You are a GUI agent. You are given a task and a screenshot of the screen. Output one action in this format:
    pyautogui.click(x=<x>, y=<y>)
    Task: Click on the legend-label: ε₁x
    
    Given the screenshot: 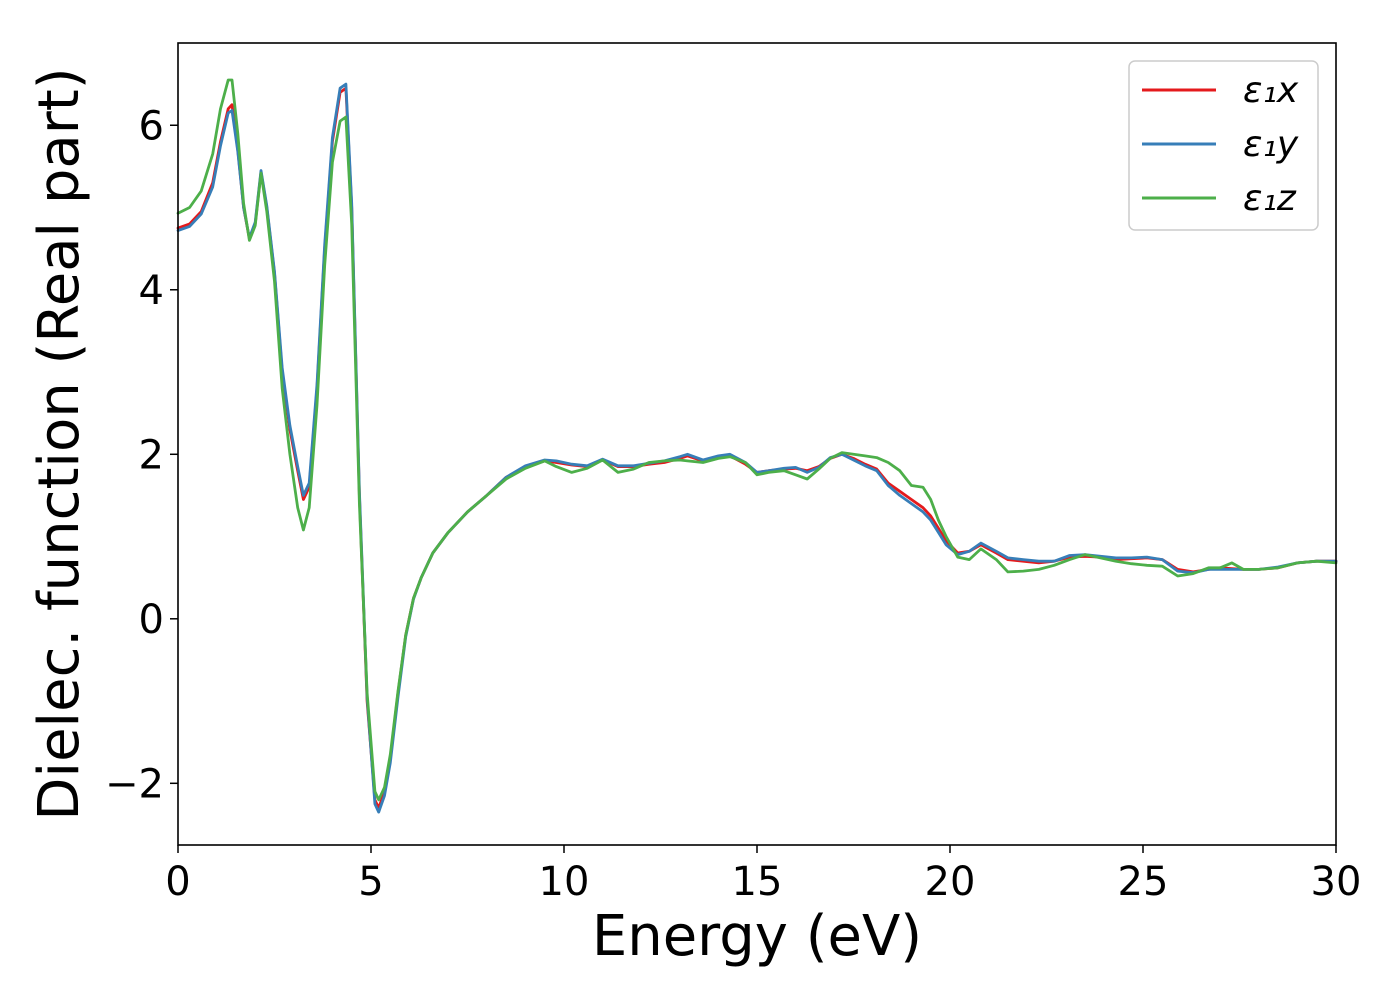 What is the action you would take?
    pyautogui.click(x=1271, y=90)
    